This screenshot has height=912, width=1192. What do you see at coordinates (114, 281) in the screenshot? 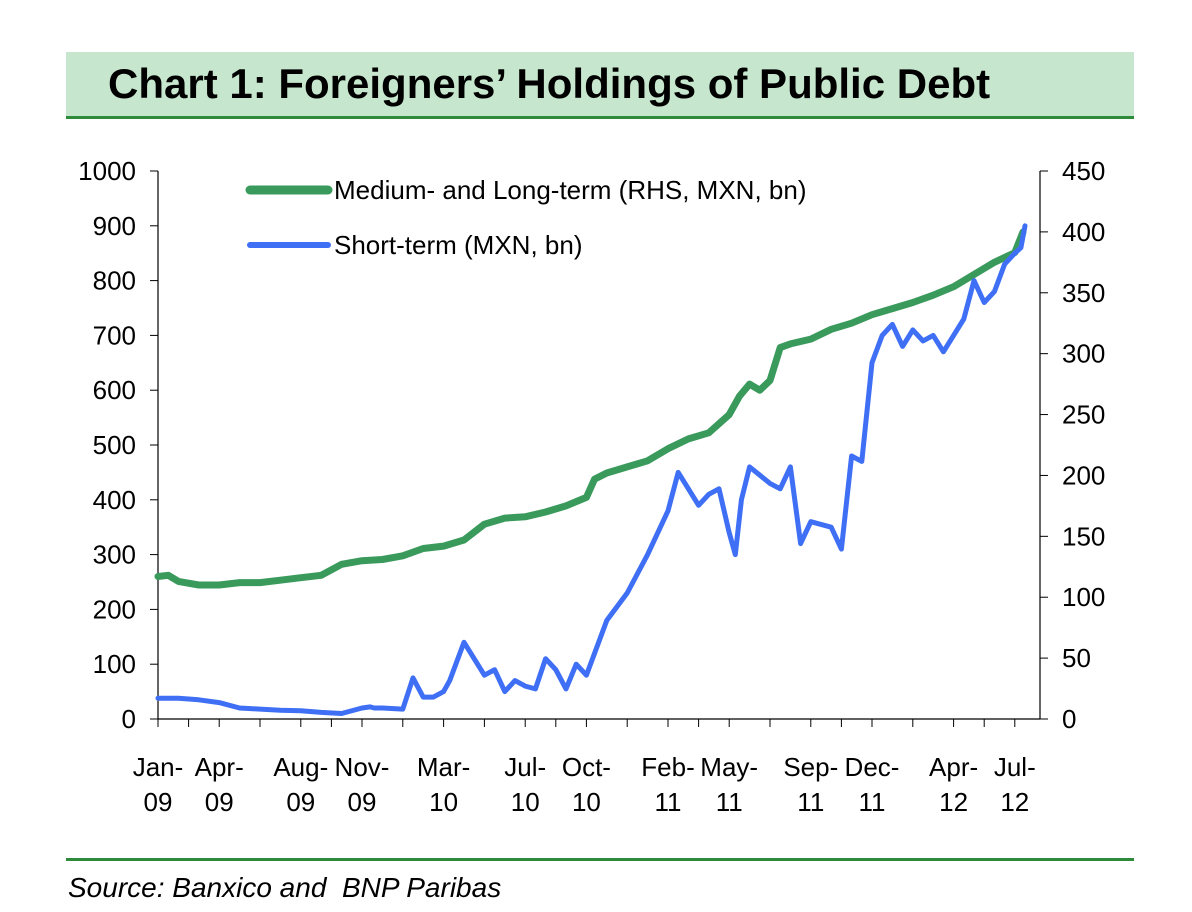
I see `y-tick-label-left: 800` at bounding box center [114, 281].